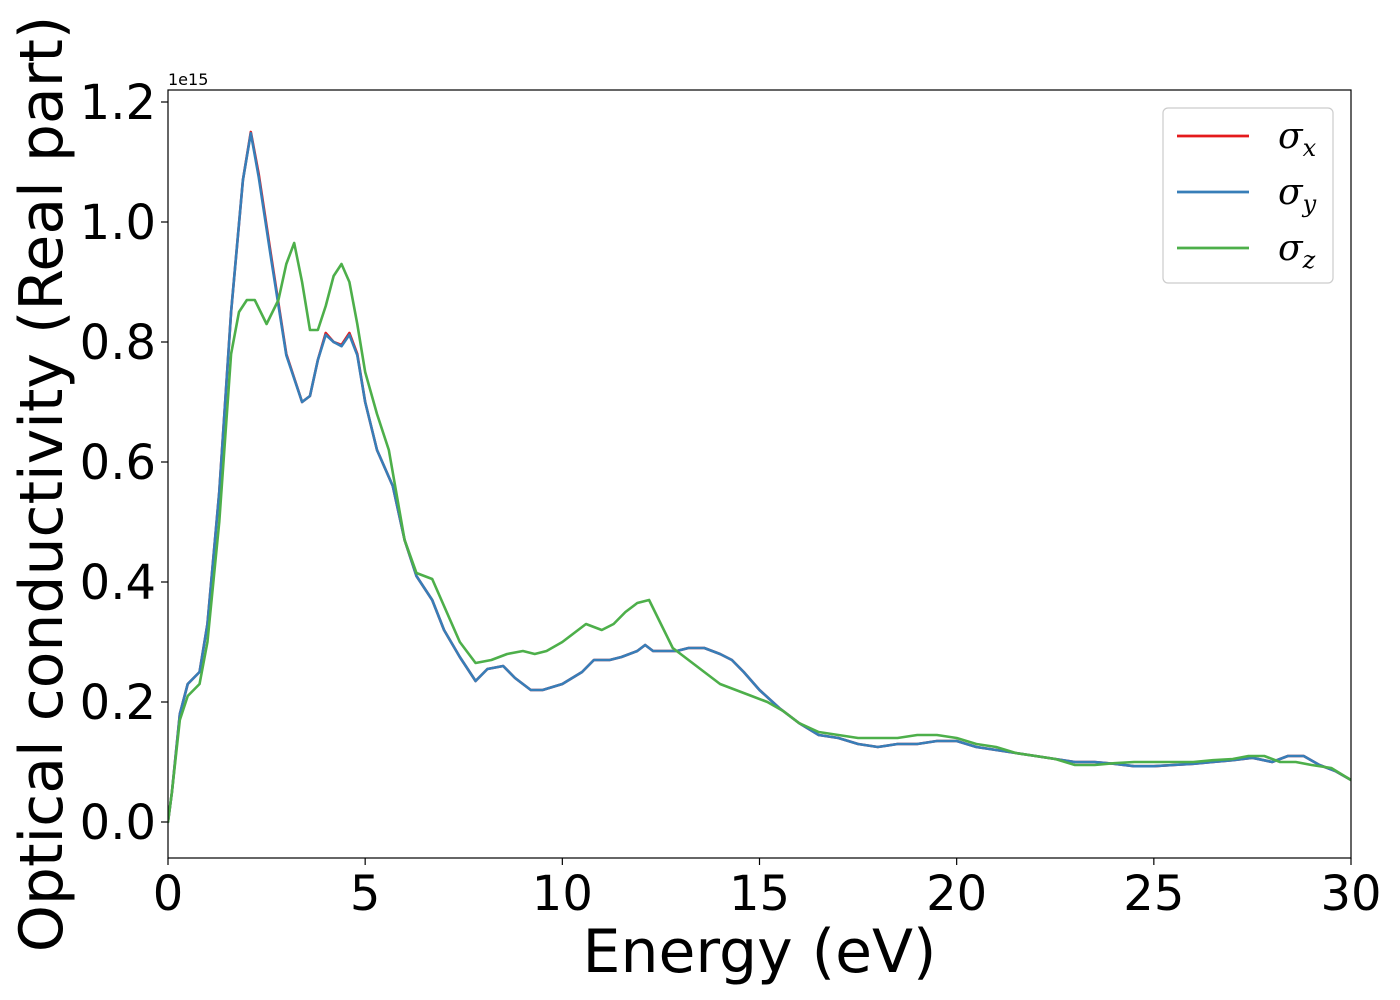 The image size is (1400, 1000). I want to click on y-tick-label: 0.0, so click(118, 823).